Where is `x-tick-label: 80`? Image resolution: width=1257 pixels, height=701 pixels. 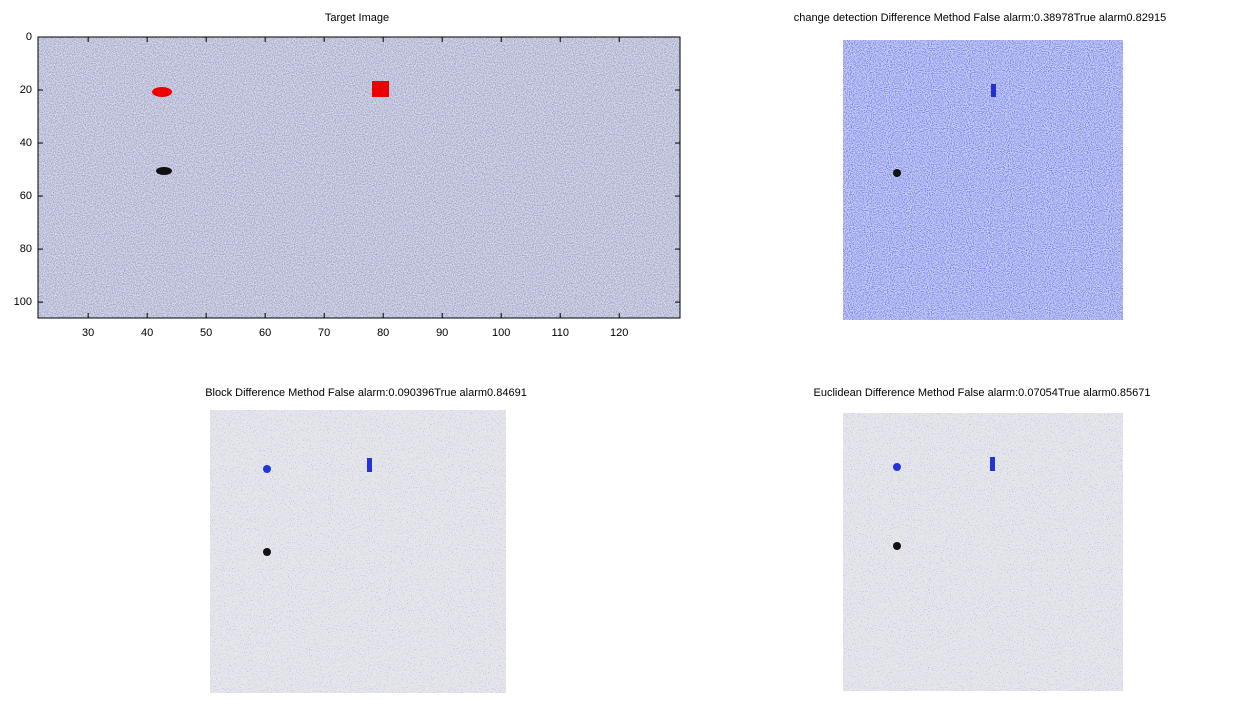
x-tick-label: 80 is located at coordinates (383, 333).